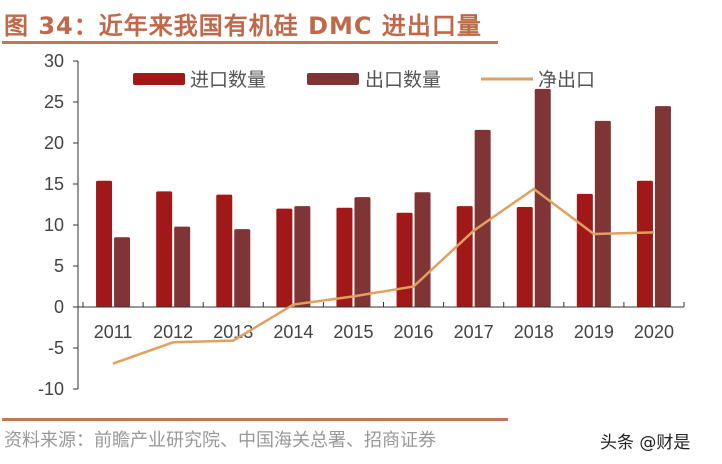 The height and width of the screenshot is (464, 722). Describe the element at coordinates (474, 332) in the screenshot. I see `x-tick-label: 2017` at that location.